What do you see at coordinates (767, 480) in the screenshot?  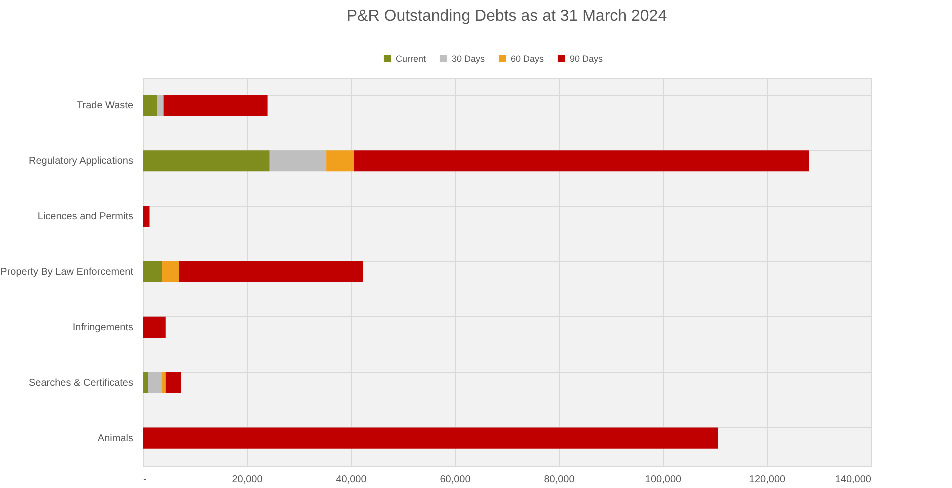 I see `x-tick-label: 120,000` at bounding box center [767, 480].